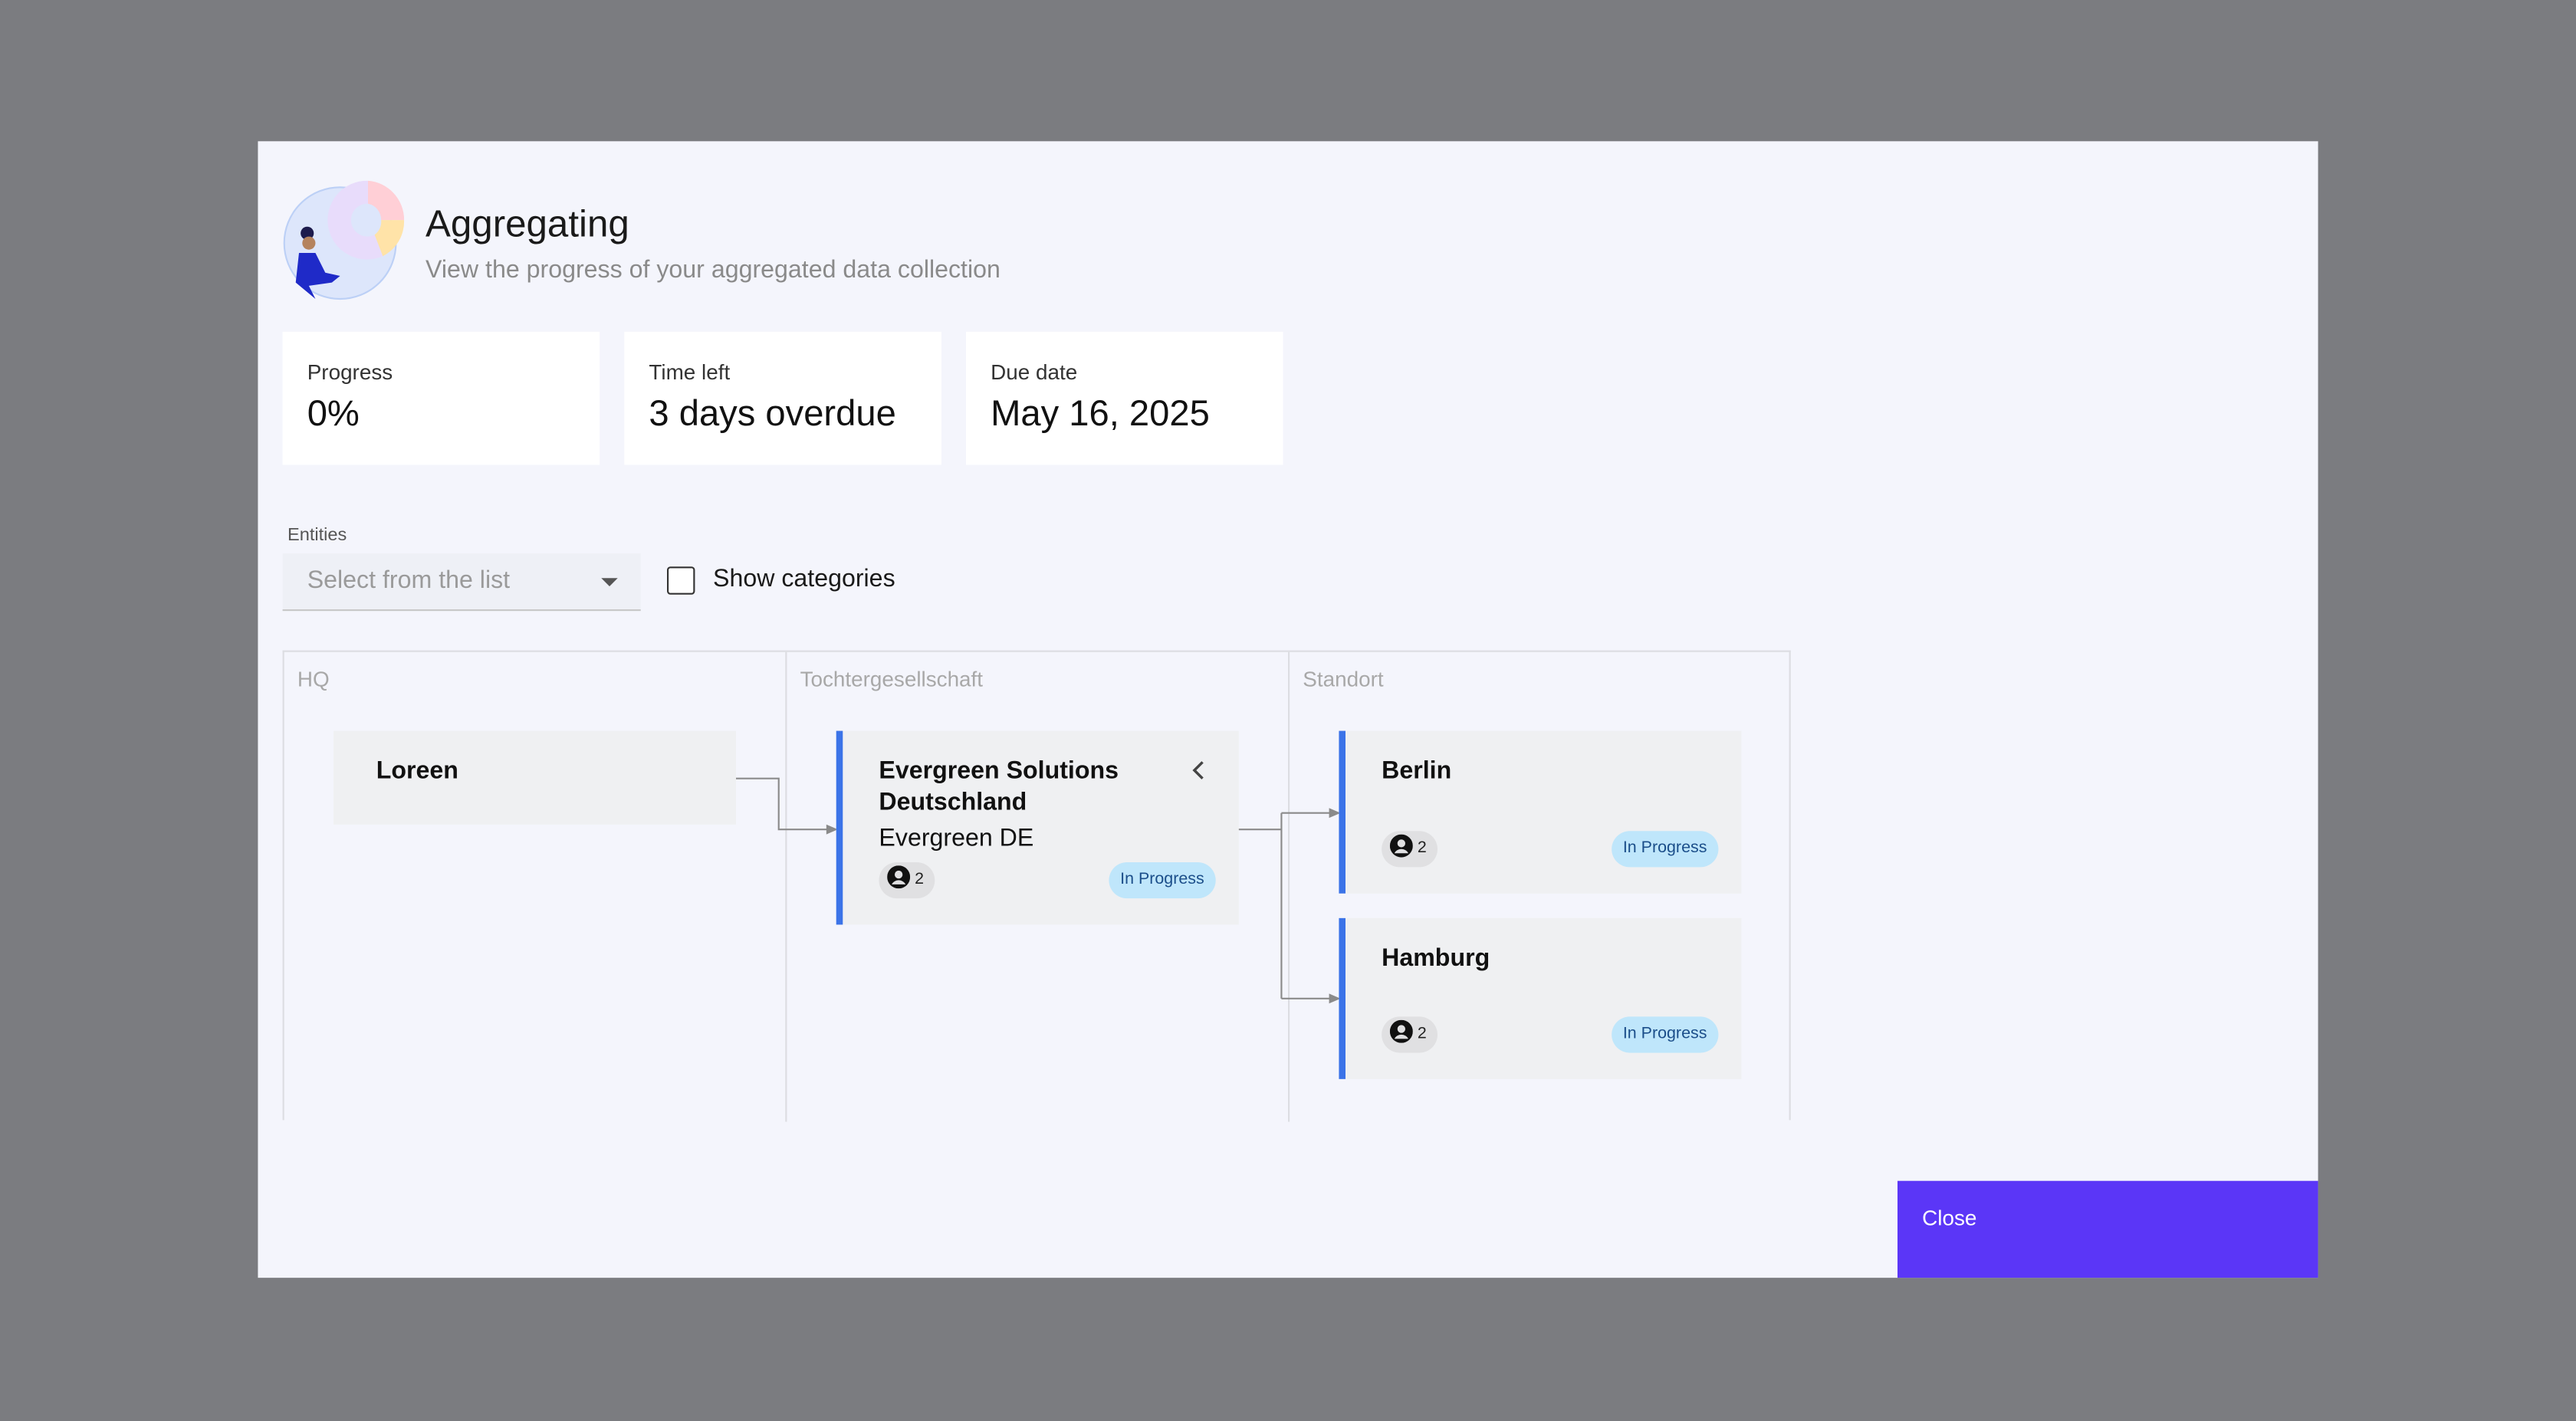 The image size is (2576, 1421). I want to click on stat-time-left: Time left 3 days overdue, so click(783, 398).